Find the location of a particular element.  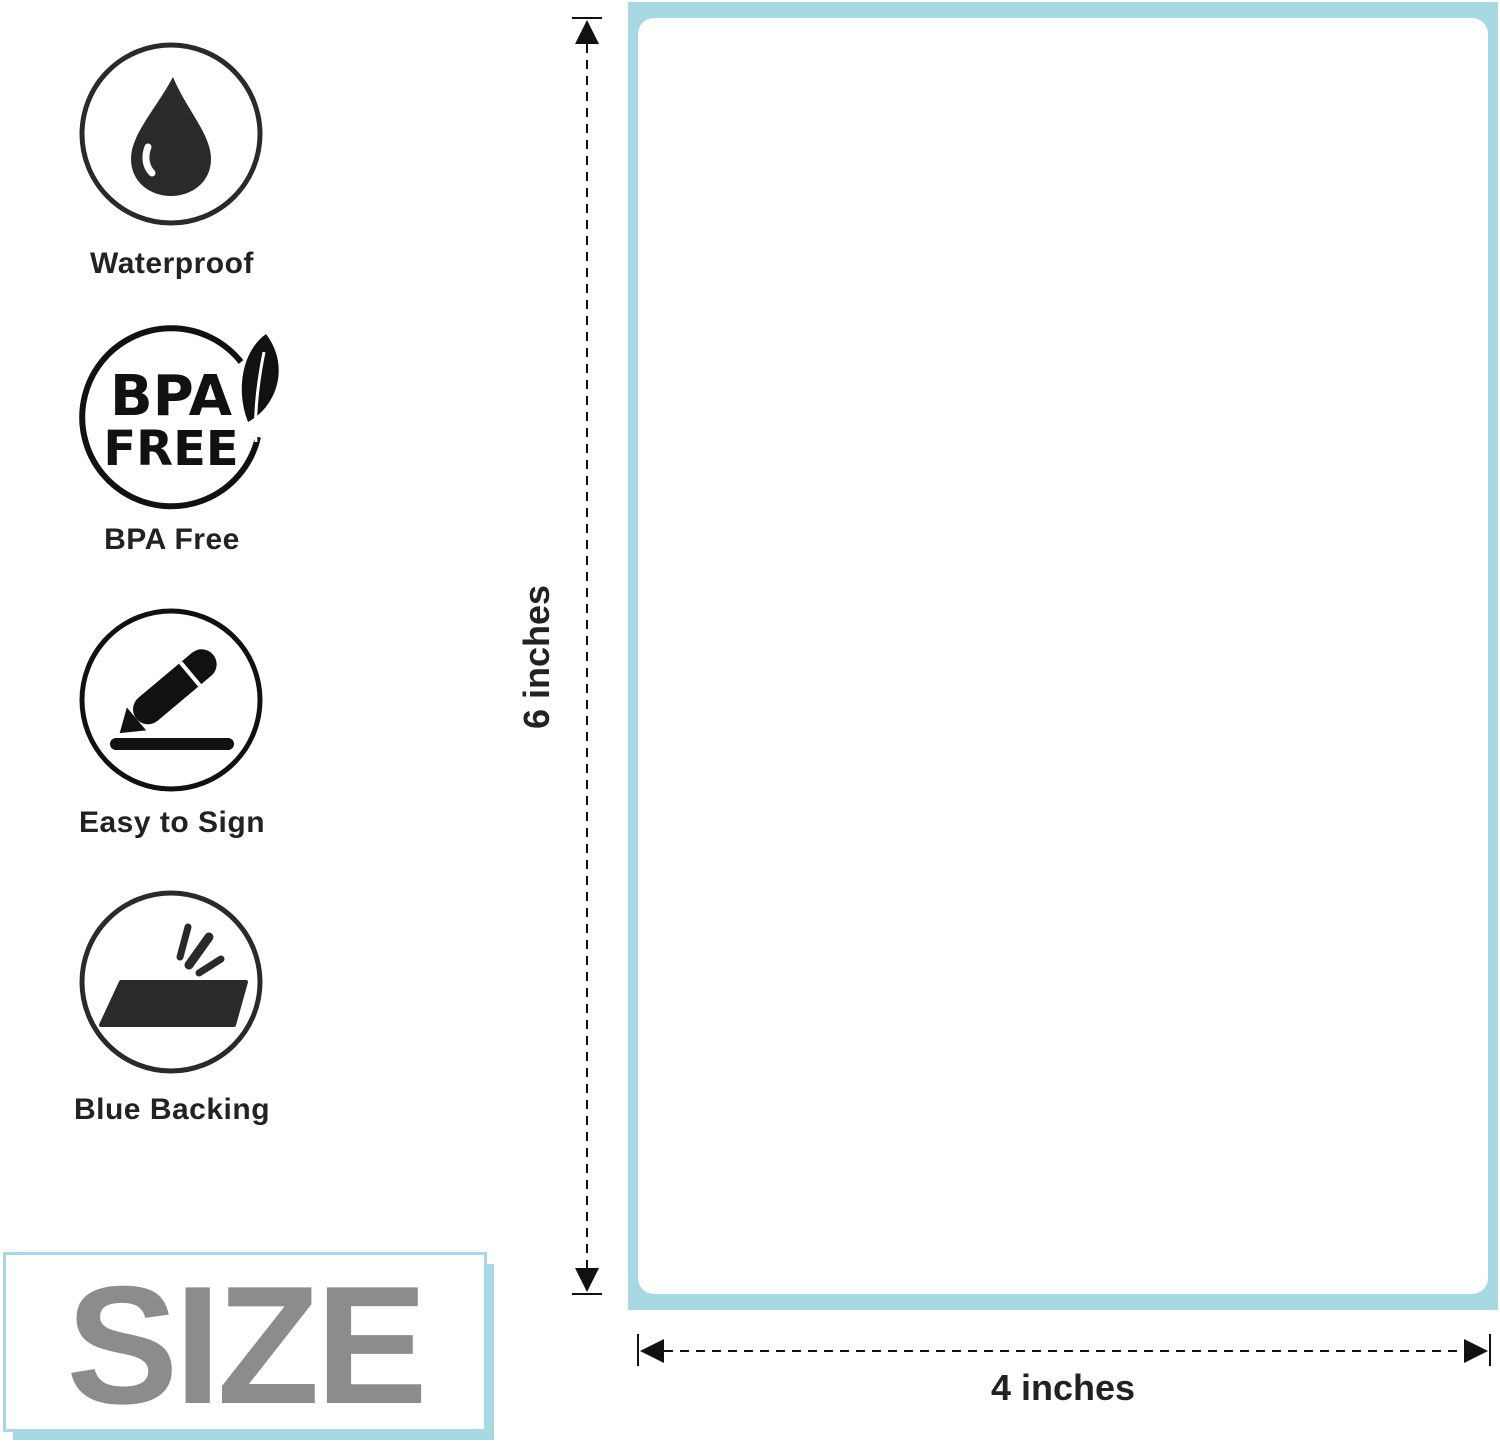

height-label: 6 inches is located at coordinates (536, 657).